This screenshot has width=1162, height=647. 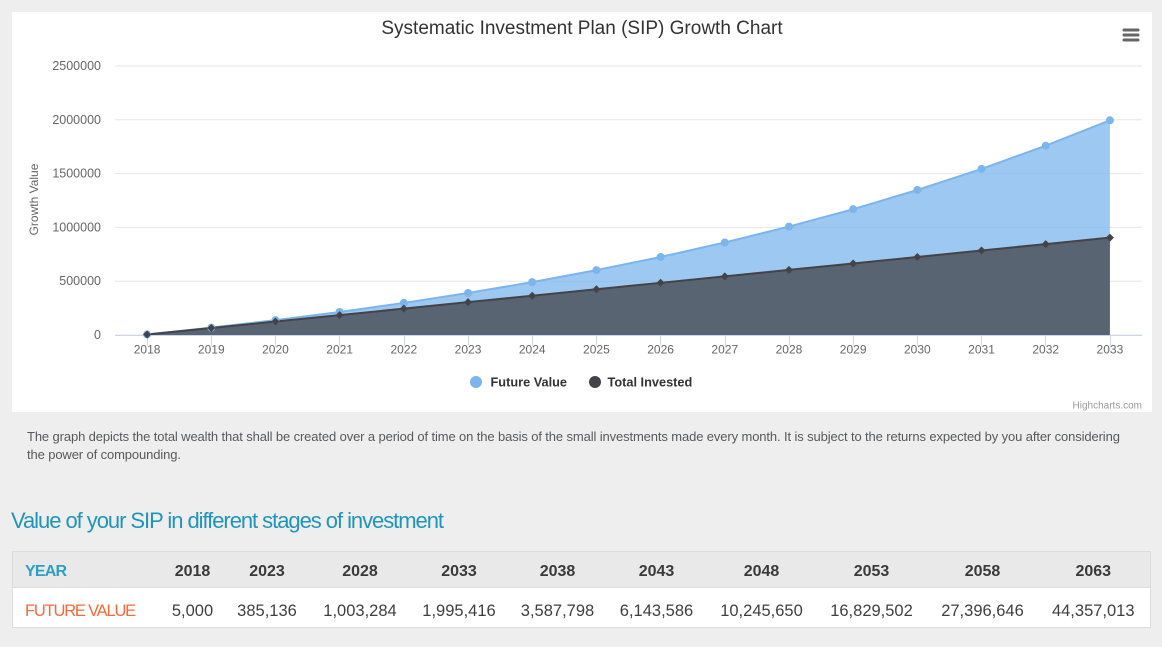 I want to click on svg-text: 2019, so click(x=211, y=350).